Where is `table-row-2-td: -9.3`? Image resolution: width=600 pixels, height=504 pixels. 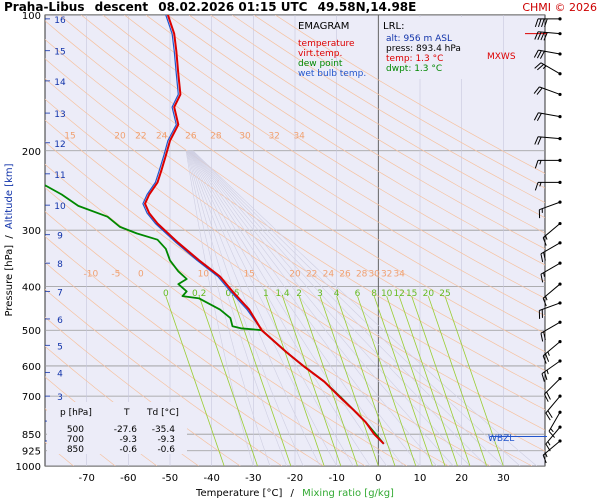 table-row-2-td: -9.3 is located at coordinates (166, 440).